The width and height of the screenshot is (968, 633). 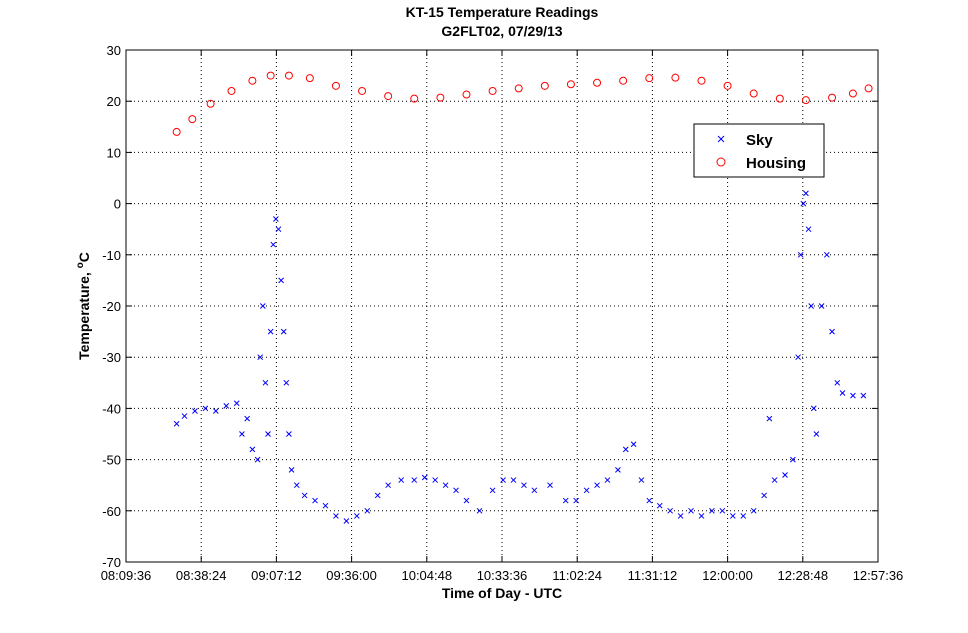 What do you see at coordinates (727, 575) in the screenshot?
I see `x-tick-label: 12:00:00` at bounding box center [727, 575].